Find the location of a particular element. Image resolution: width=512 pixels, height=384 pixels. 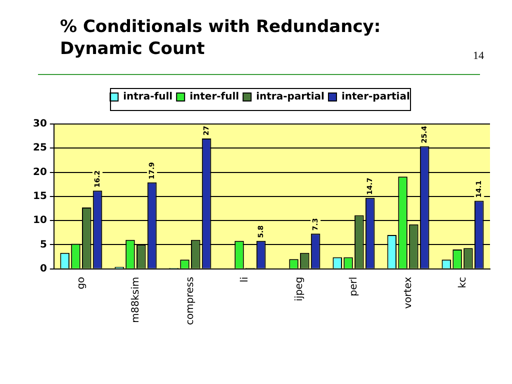

text: 14 is located at coordinates (478, 56).